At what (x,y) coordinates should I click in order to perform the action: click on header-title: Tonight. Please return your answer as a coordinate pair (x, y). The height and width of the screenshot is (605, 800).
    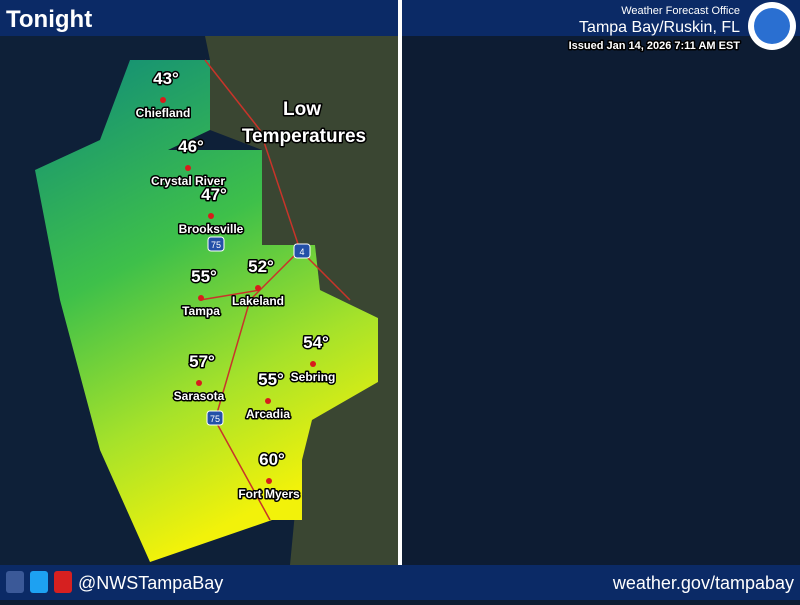
    Looking at the image, I should click on (49, 19).